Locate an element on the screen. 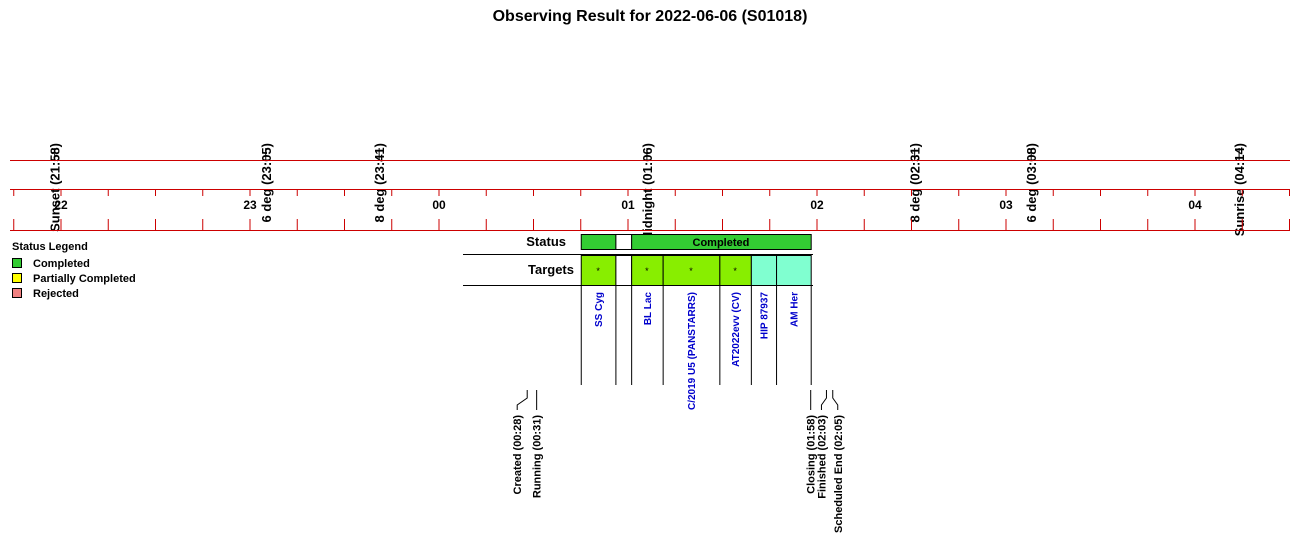 This screenshot has height=560, width=1300. target-block-c-2019-u5-panstarrs is located at coordinates (691, 270).